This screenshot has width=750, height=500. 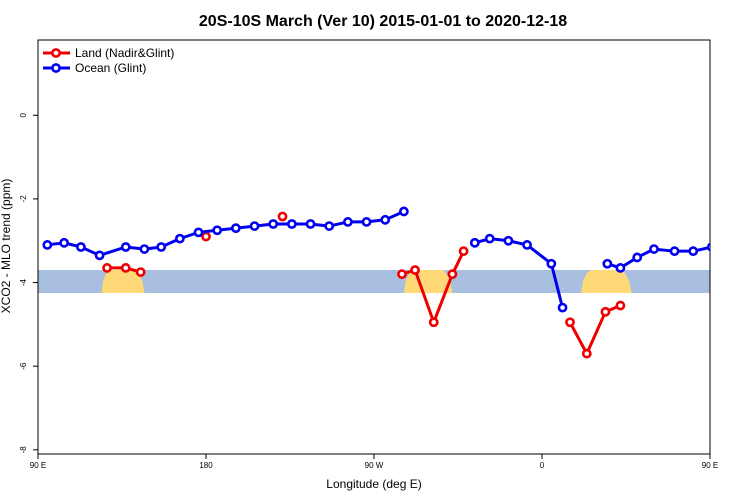 I want to click on y-axis: 0 -2 -4 -6 -8, so click(x=28, y=282).